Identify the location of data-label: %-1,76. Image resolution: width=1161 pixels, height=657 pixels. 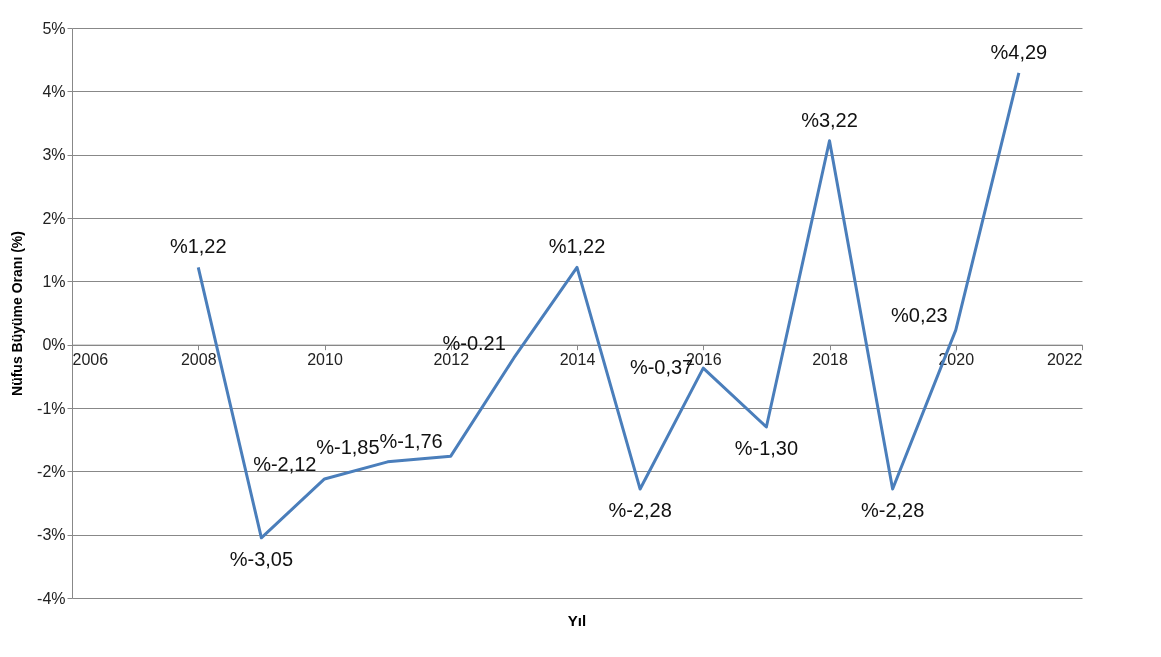
(411, 441).